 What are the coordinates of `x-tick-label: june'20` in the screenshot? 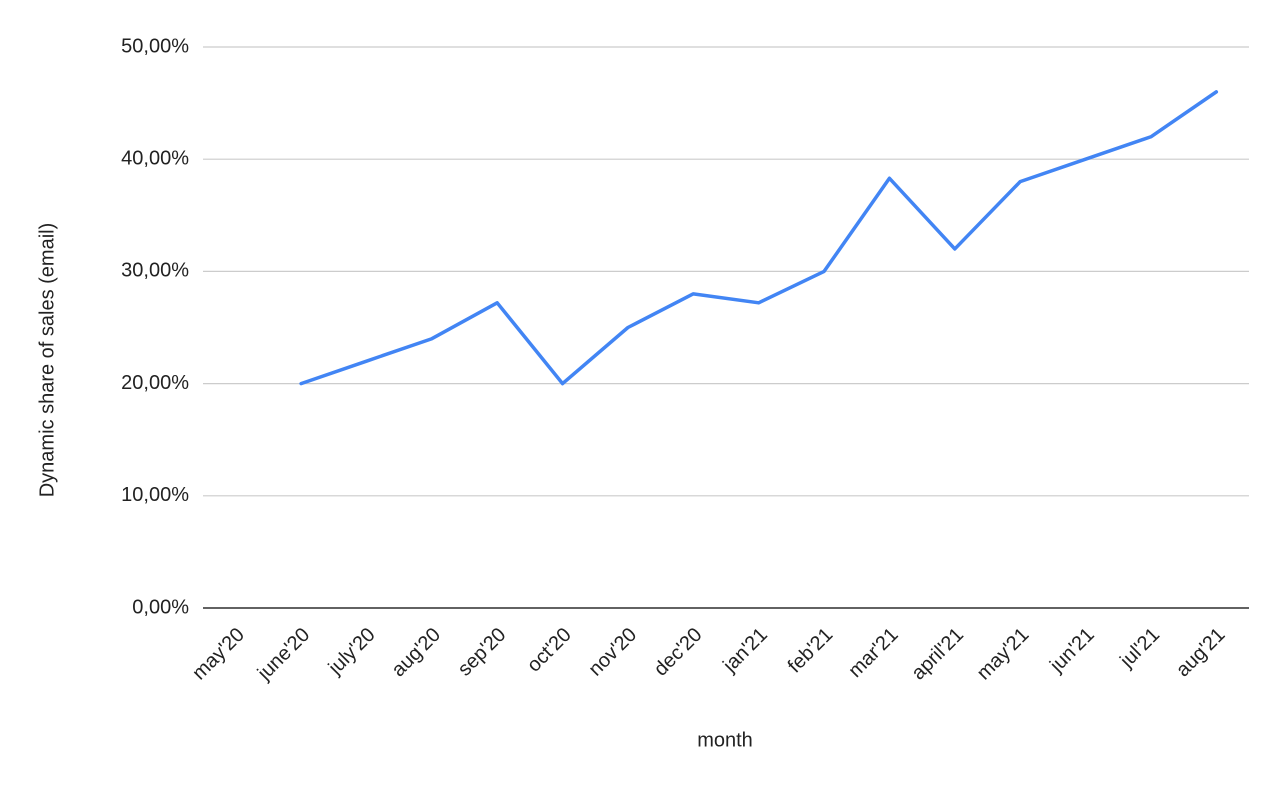 It's located at (283, 654).